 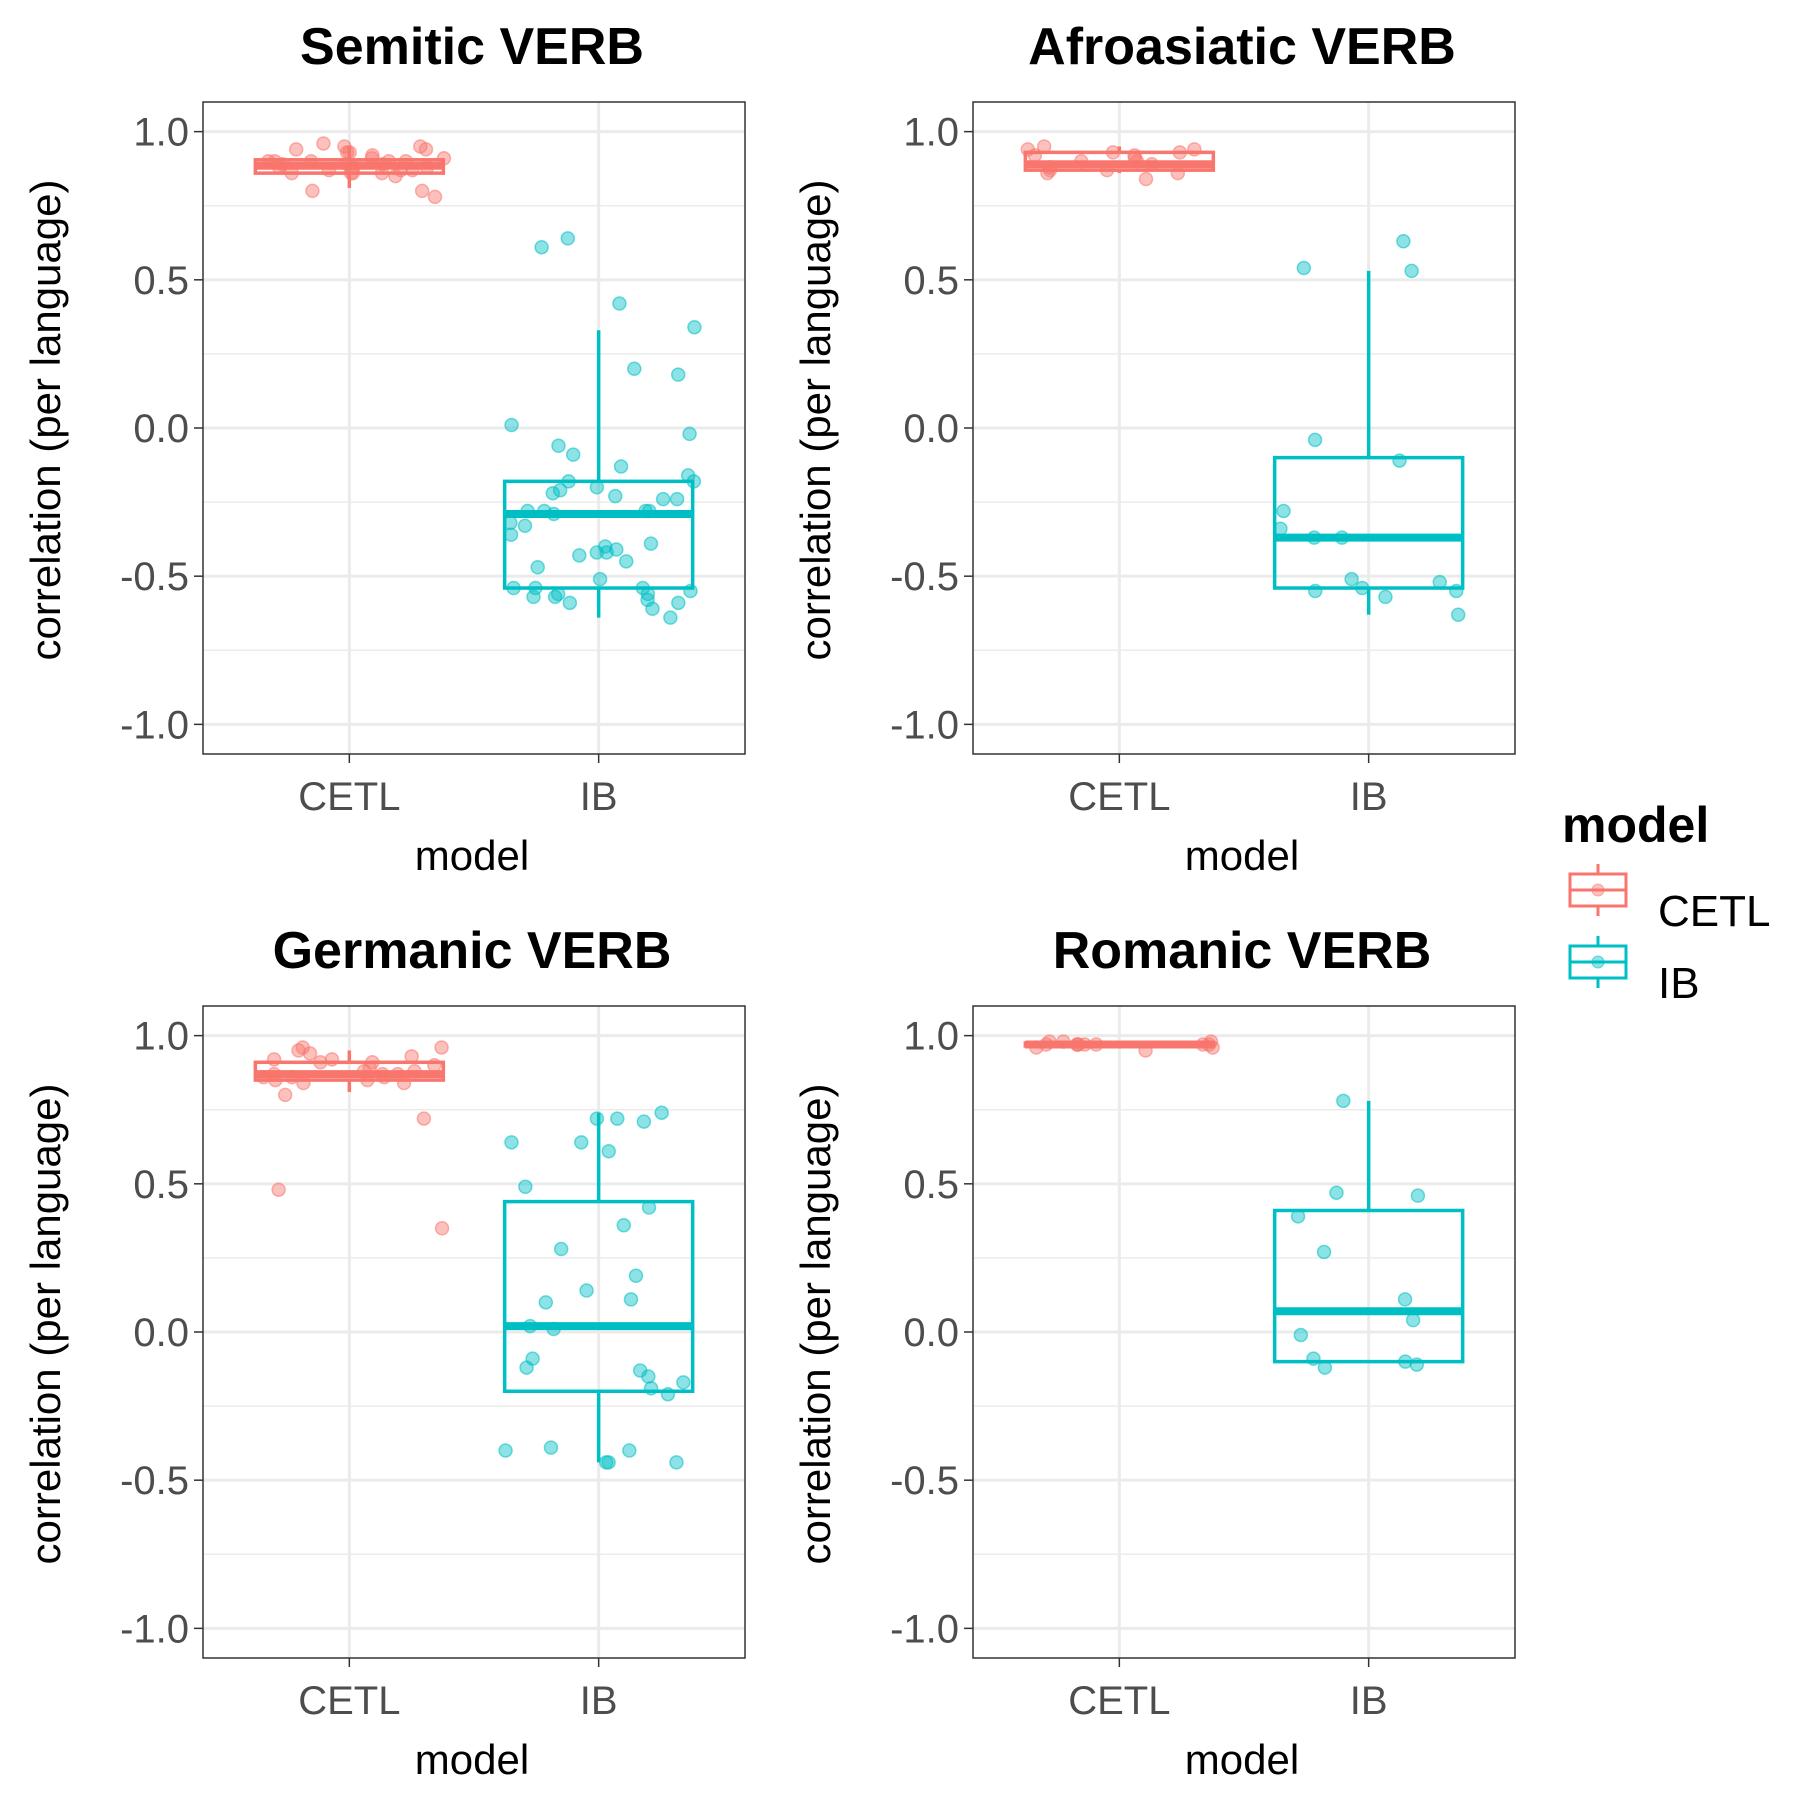 What do you see at coordinates (472, 951) in the screenshot?
I see `panel-title: Germanic VERB` at bounding box center [472, 951].